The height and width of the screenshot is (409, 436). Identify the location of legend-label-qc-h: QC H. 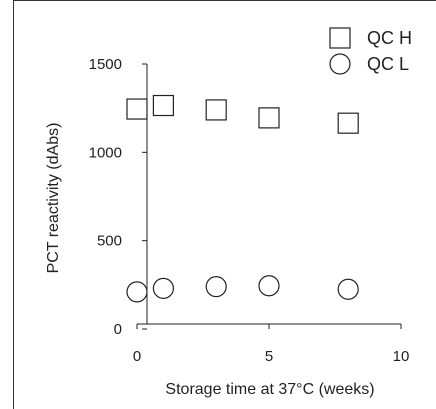
(389, 38).